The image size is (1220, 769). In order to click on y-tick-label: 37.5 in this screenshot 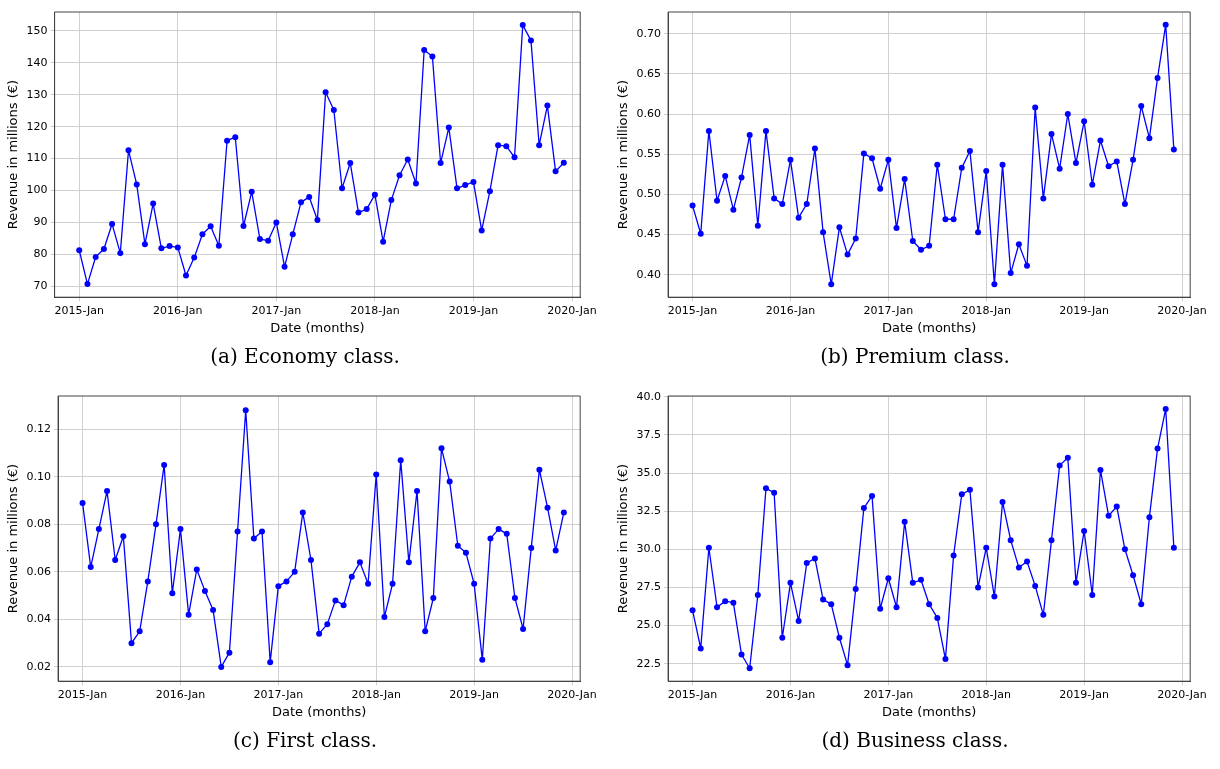, I will do `click(649, 434)`.